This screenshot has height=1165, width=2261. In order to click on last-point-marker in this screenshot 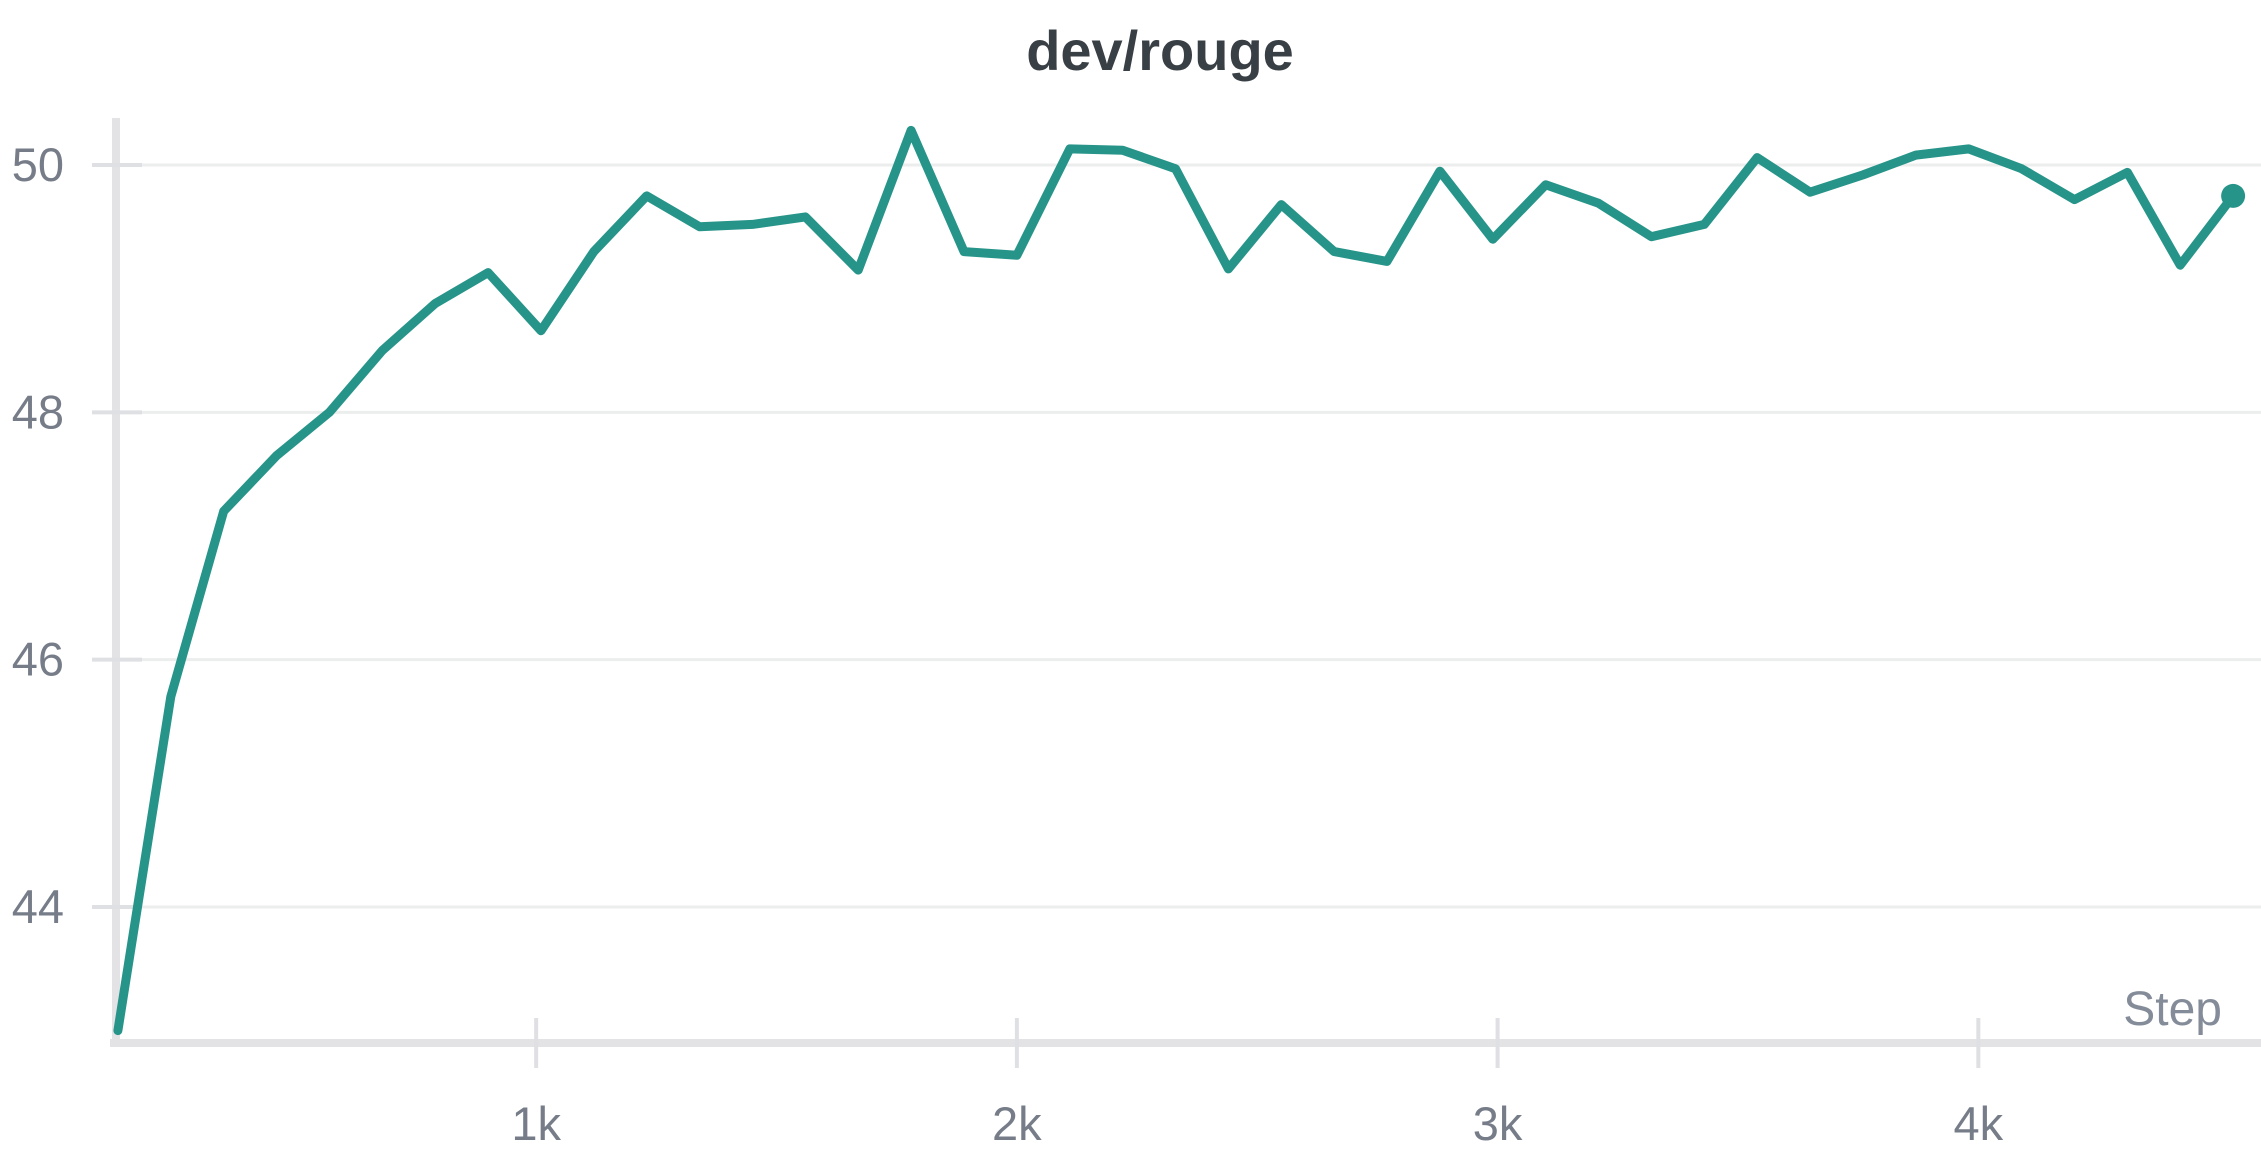, I will do `click(2233, 195)`.